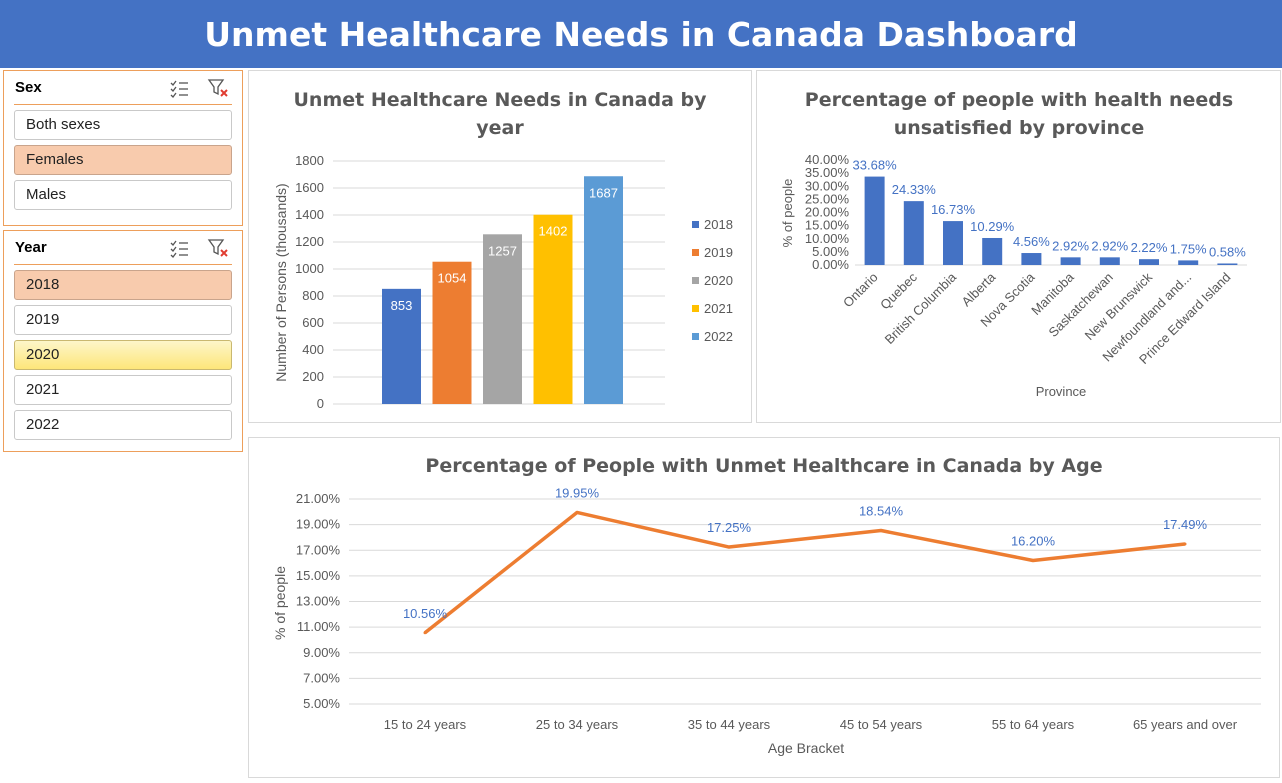 The height and width of the screenshot is (783, 1282). What do you see at coordinates (577, 724) in the screenshot?
I see `x-tick-label: 25 to 34 years` at bounding box center [577, 724].